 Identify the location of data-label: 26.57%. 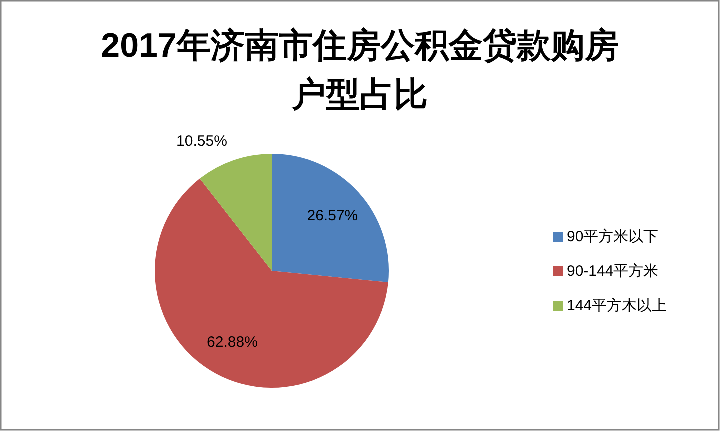
(332, 216).